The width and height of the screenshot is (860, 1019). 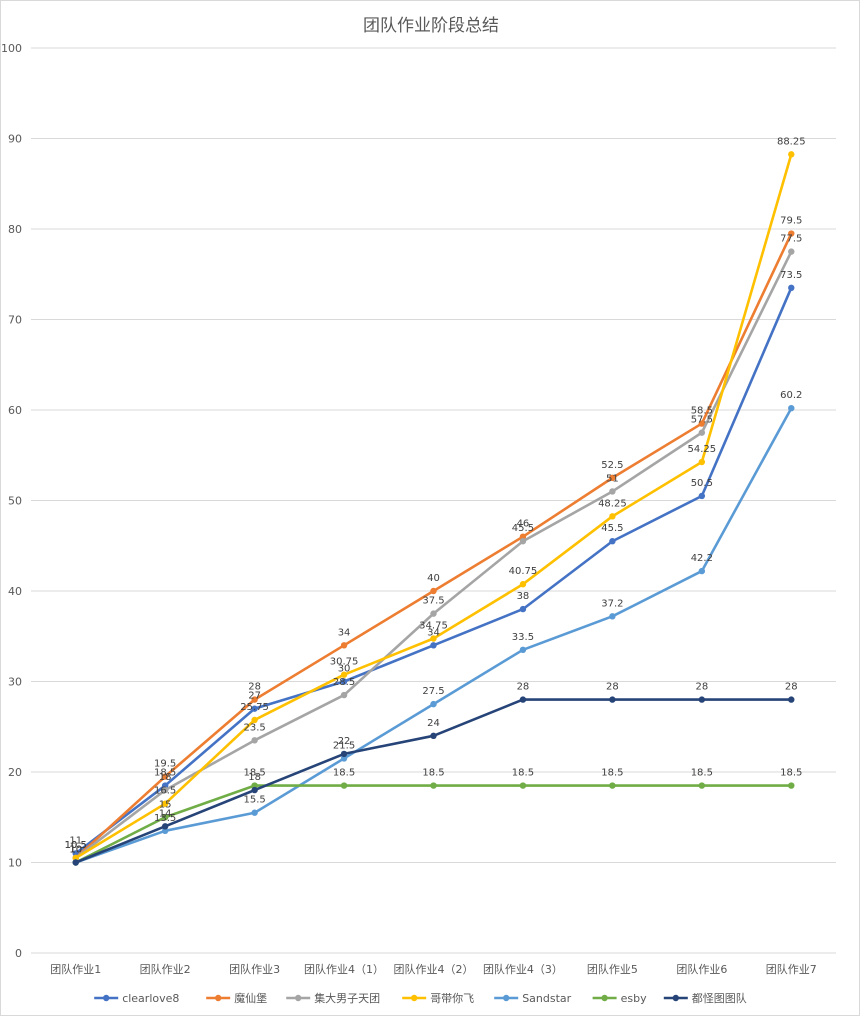 What do you see at coordinates (254, 969) in the screenshot?
I see `x-tick-label: 团队作业3` at bounding box center [254, 969].